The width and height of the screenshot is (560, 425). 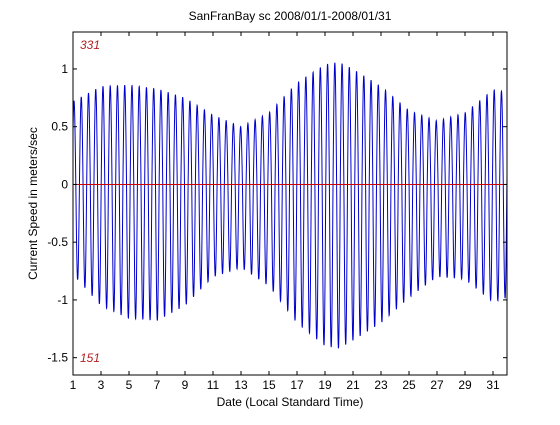 I want to click on y-tick-label: 0.5, so click(x=59, y=127).